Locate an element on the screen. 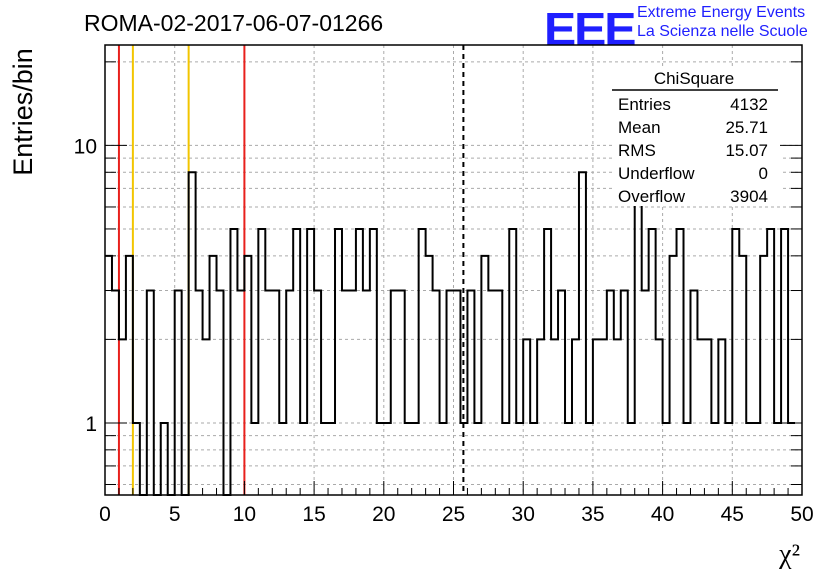  histogram-title: ROMA-02-2017-06-07-01266 is located at coordinates (234, 23).